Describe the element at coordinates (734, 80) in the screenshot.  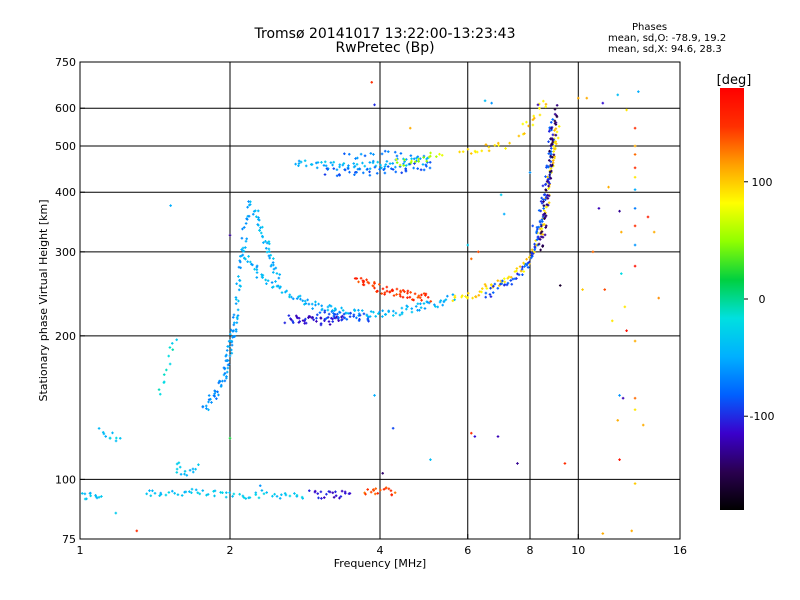
I see `colorbar-label: [deg]` at that location.